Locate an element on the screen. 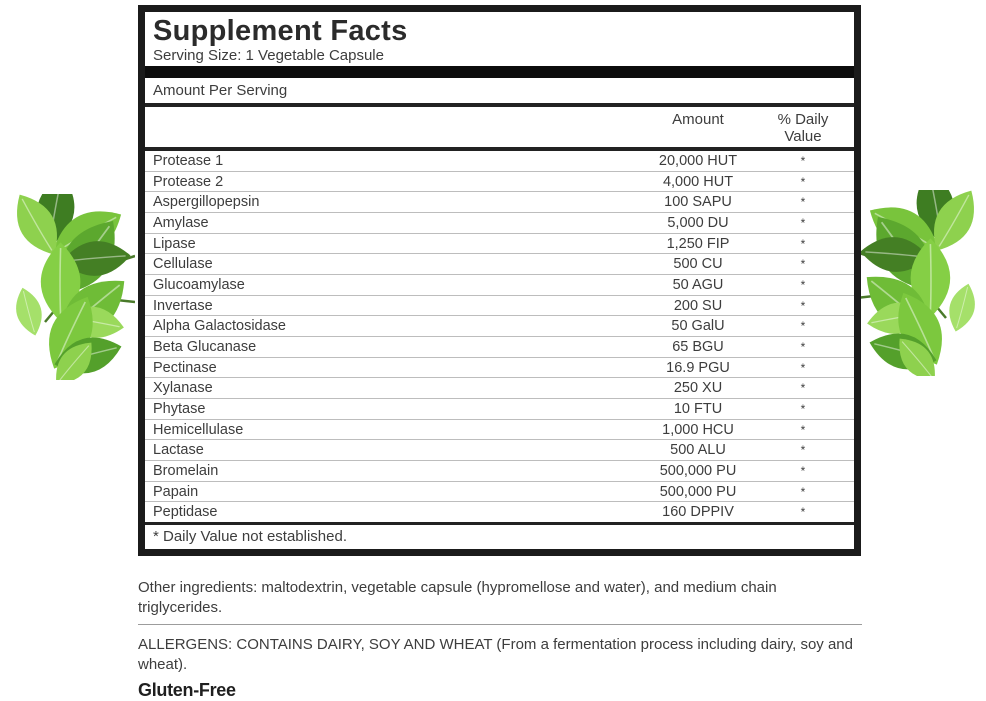 The width and height of the screenshot is (986, 701). ingredient-amount: 4,000 HUT is located at coordinates (698, 181).